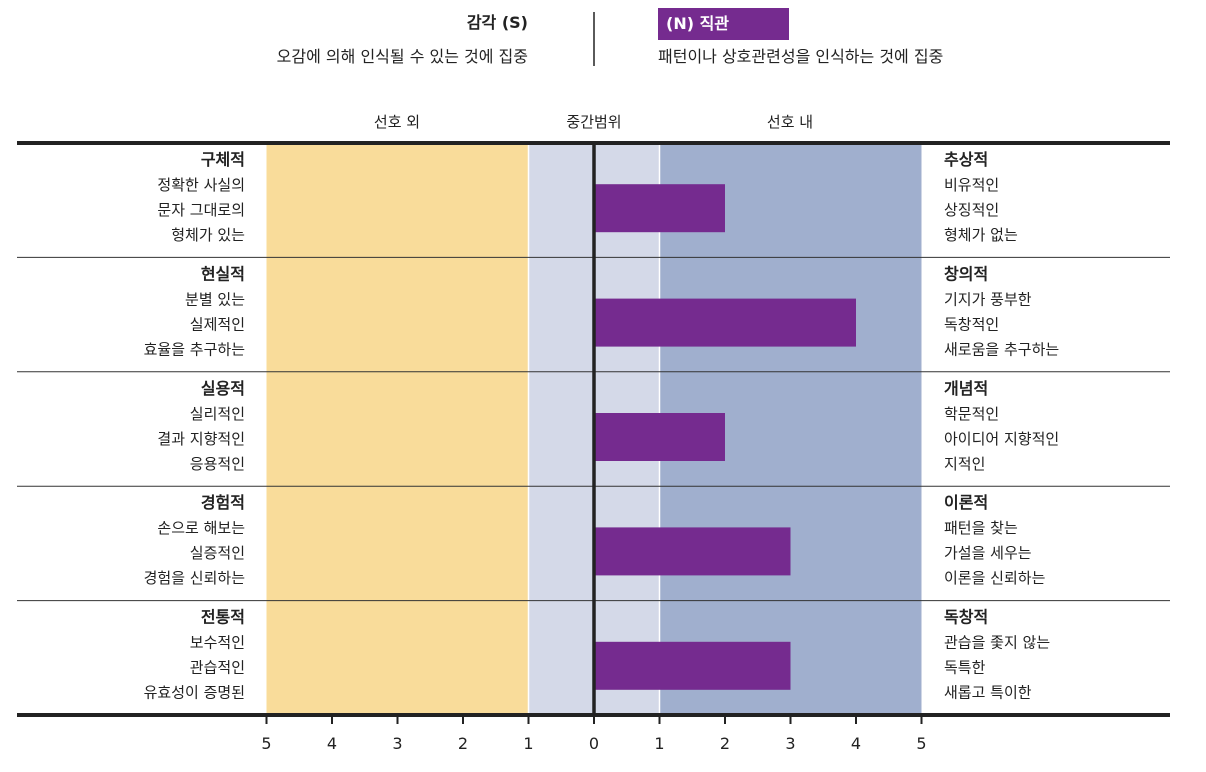  Describe the element at coordinates (497, 22) in the screenshot. I see `sensing-title: 감각 (S)` at that location.